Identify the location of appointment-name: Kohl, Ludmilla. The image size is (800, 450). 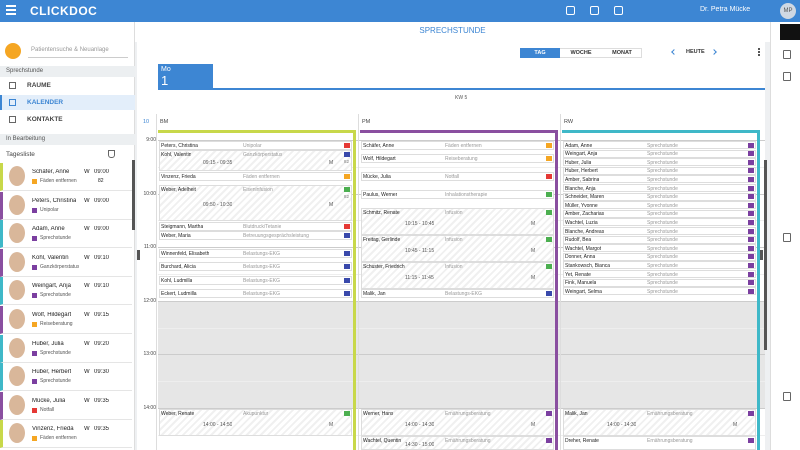
(177, 280).